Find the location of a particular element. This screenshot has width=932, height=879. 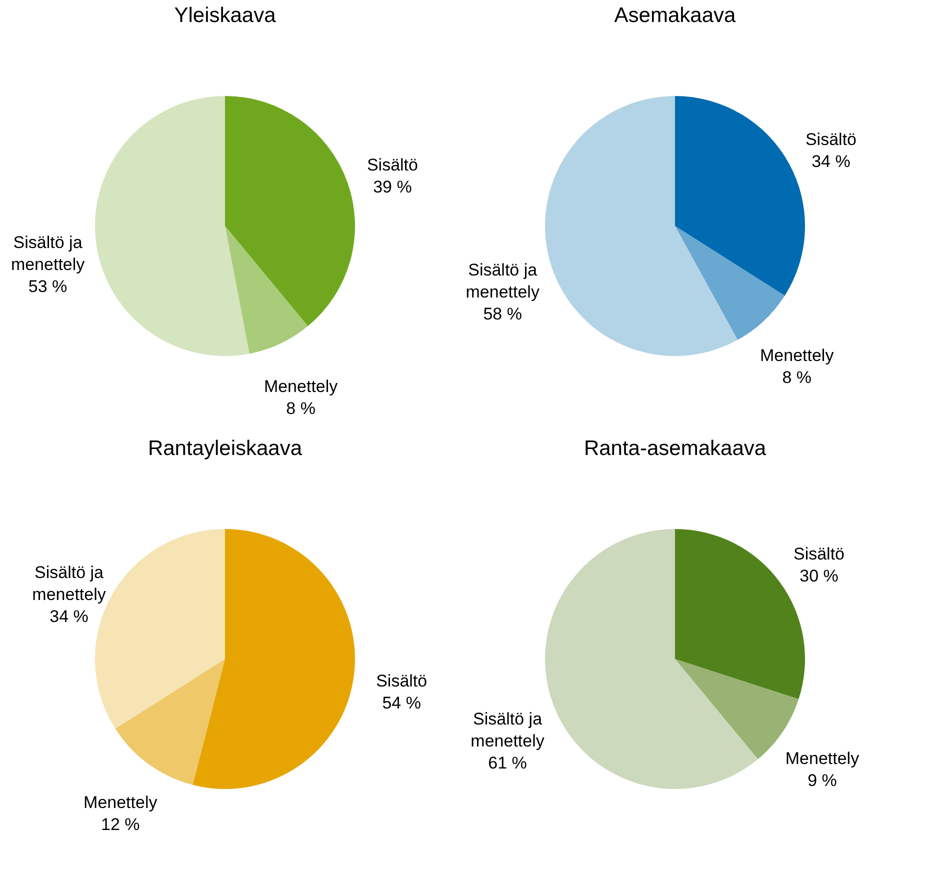

data-label: 9 % is located at coordinates (822, 780).